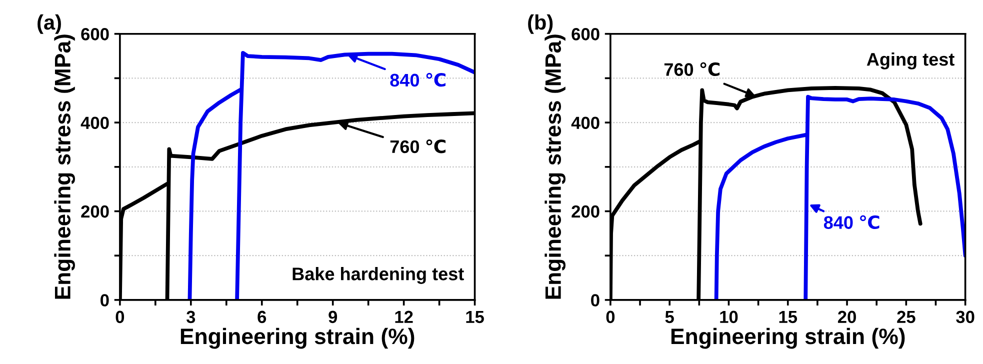 The image size is (983, 364). I want to click on x-tick-label: 5, so click(669, 317).